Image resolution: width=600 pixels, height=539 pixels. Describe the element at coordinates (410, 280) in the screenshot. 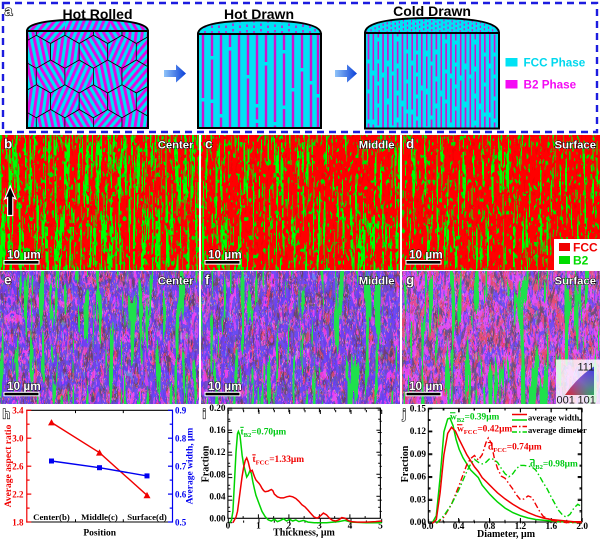

I see `svg-text: g` at that location.